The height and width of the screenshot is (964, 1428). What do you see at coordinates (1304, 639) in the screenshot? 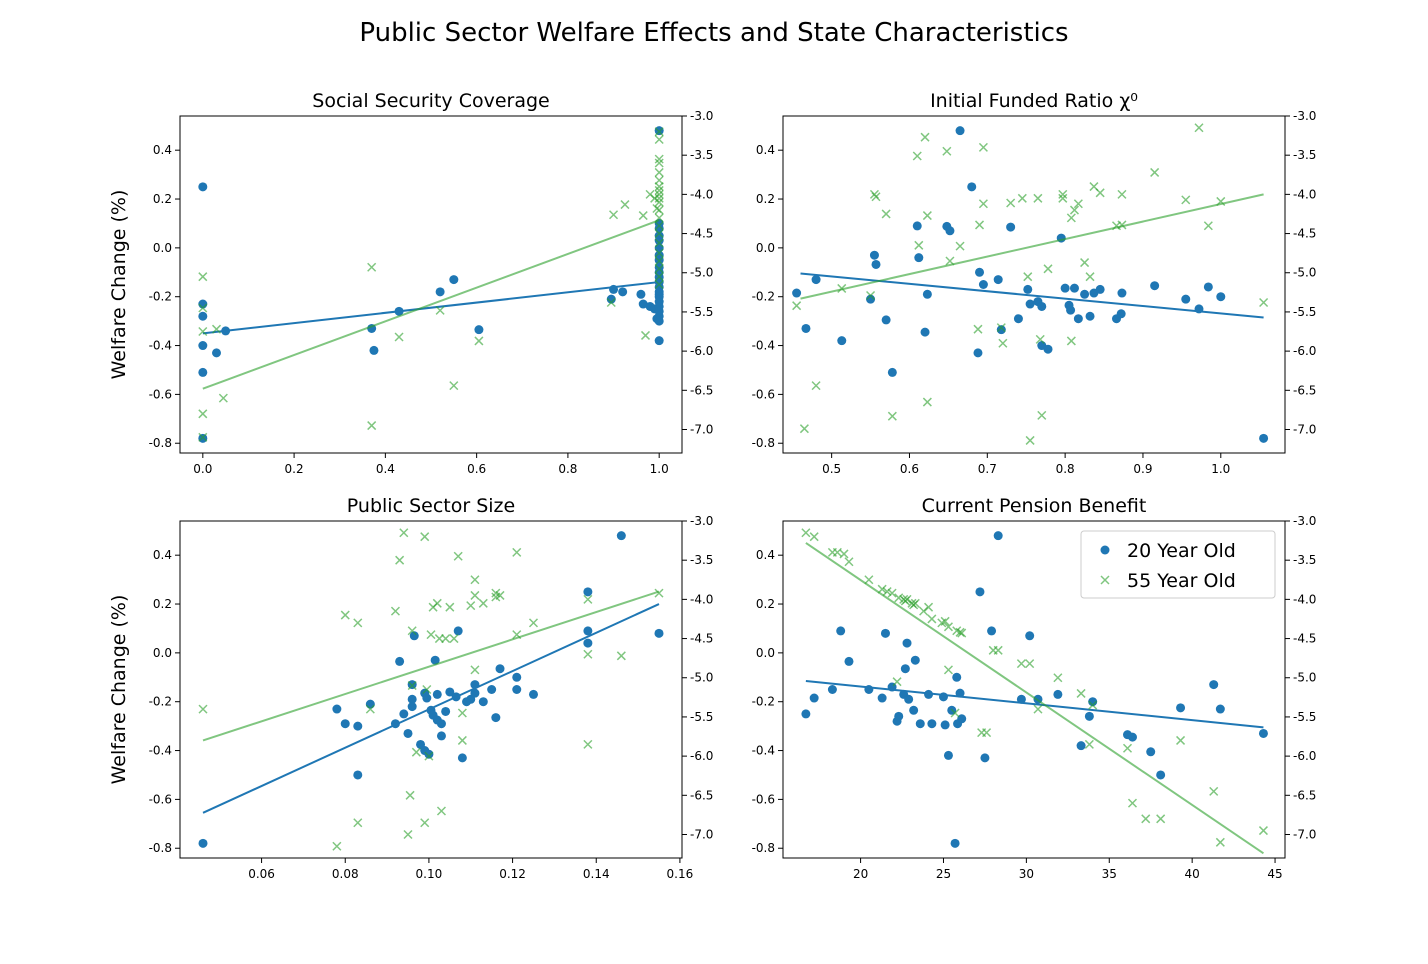
I see `y2-tick-label: -4.5` at bounding box center [1304, 639].